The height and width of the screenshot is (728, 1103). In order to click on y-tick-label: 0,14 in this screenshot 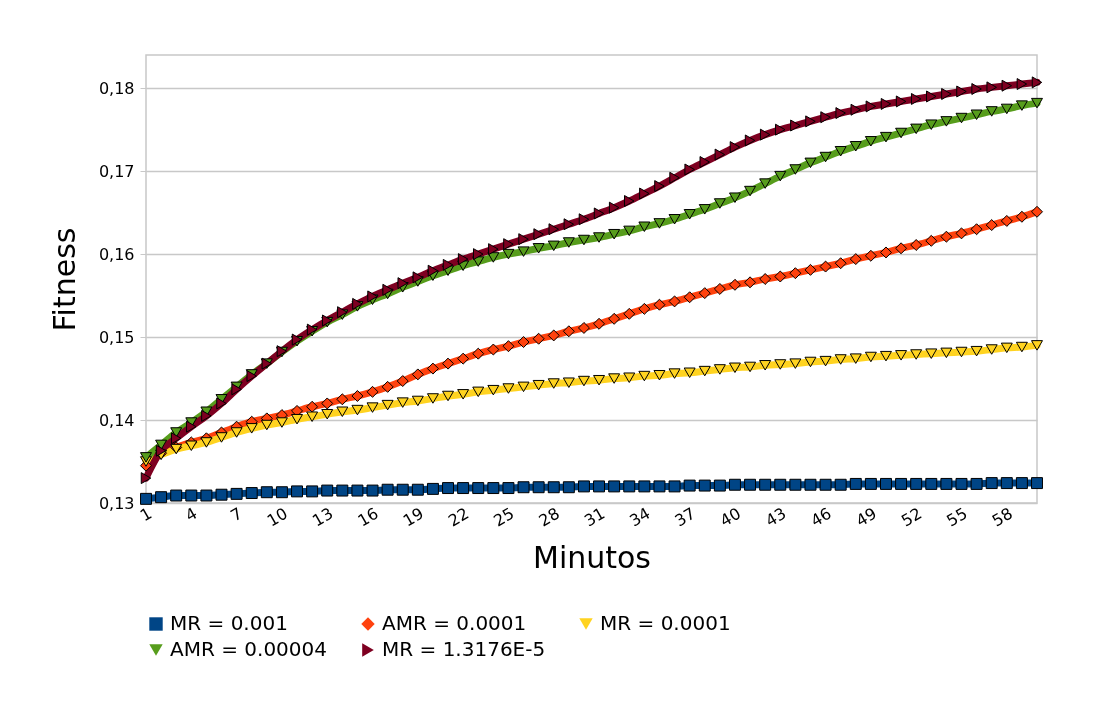, I will do `click(116, 420)`.